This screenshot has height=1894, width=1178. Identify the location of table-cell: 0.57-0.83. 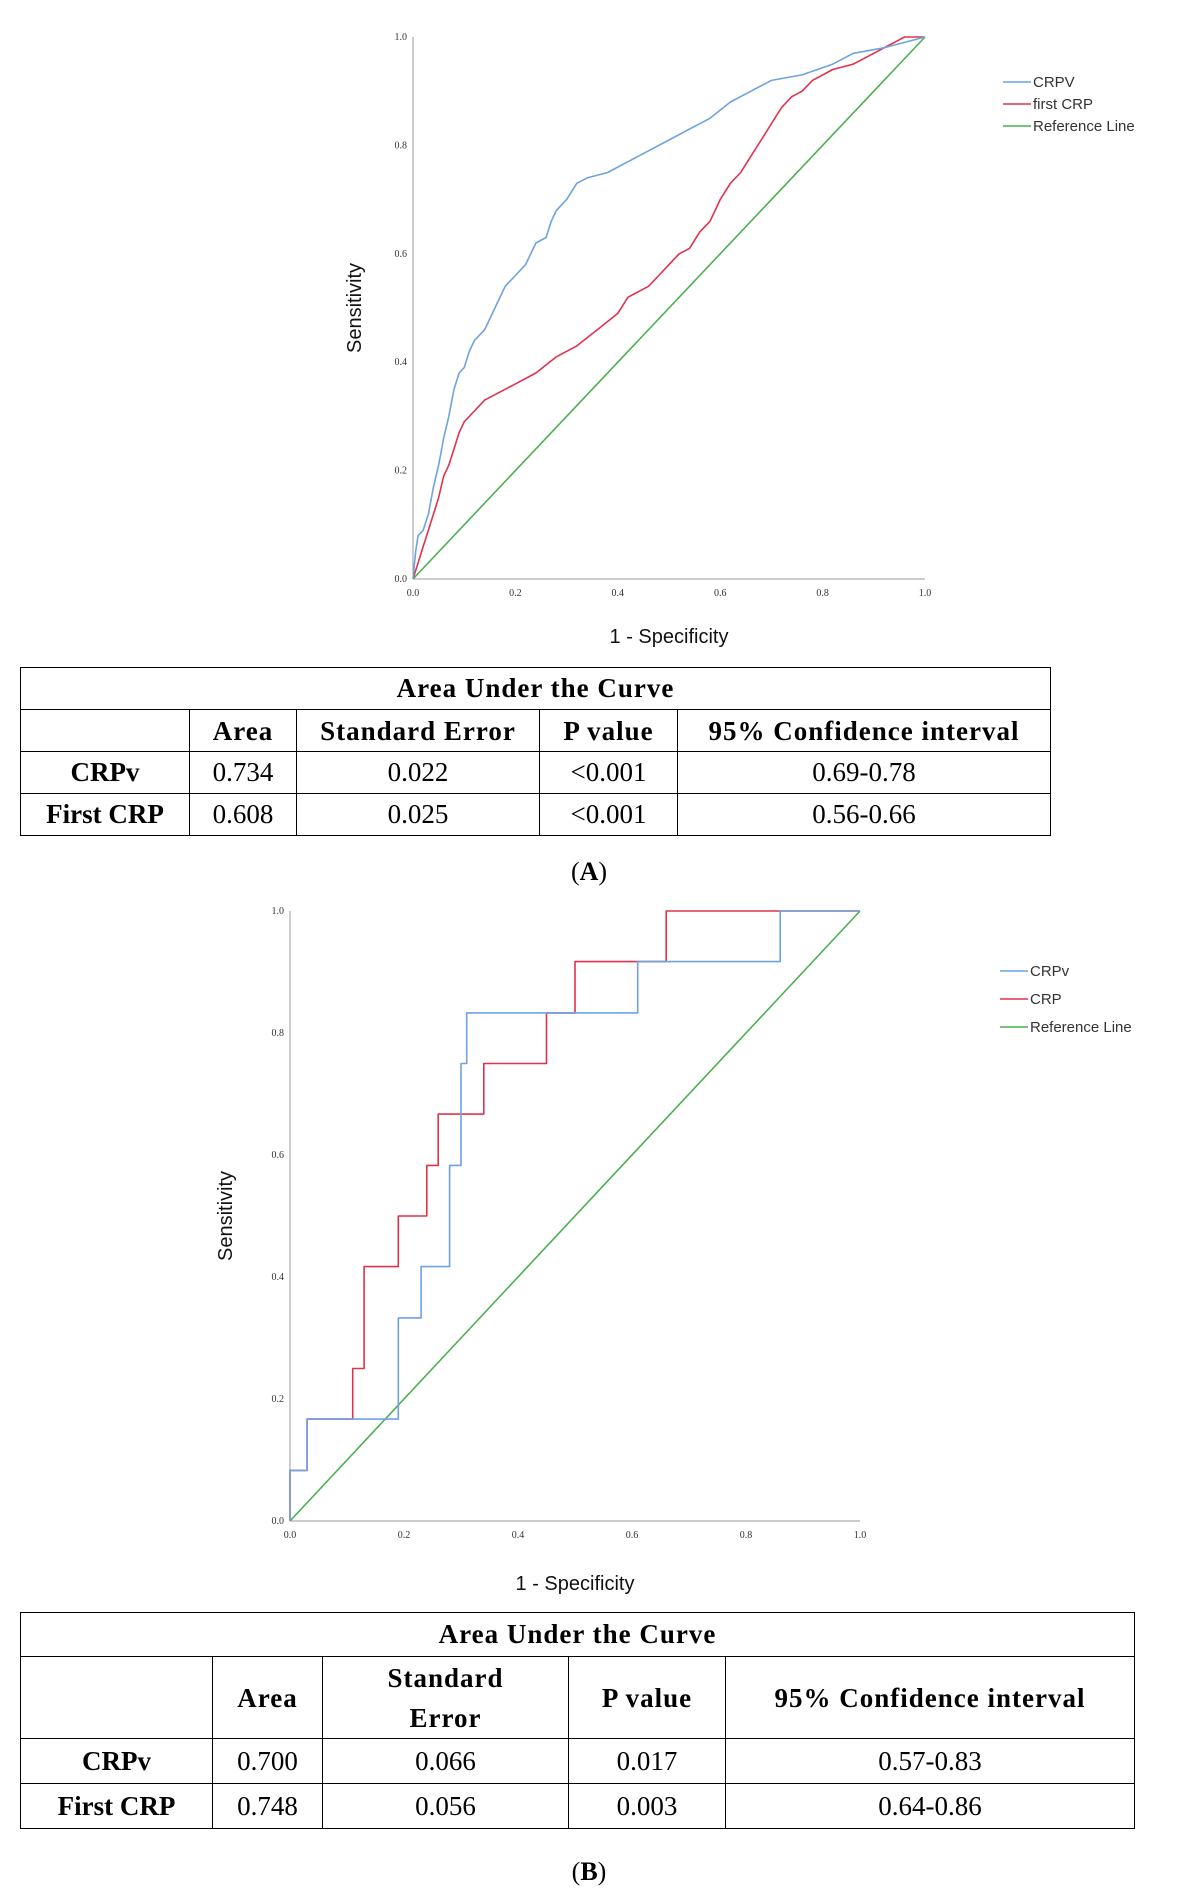
(930, 1761).